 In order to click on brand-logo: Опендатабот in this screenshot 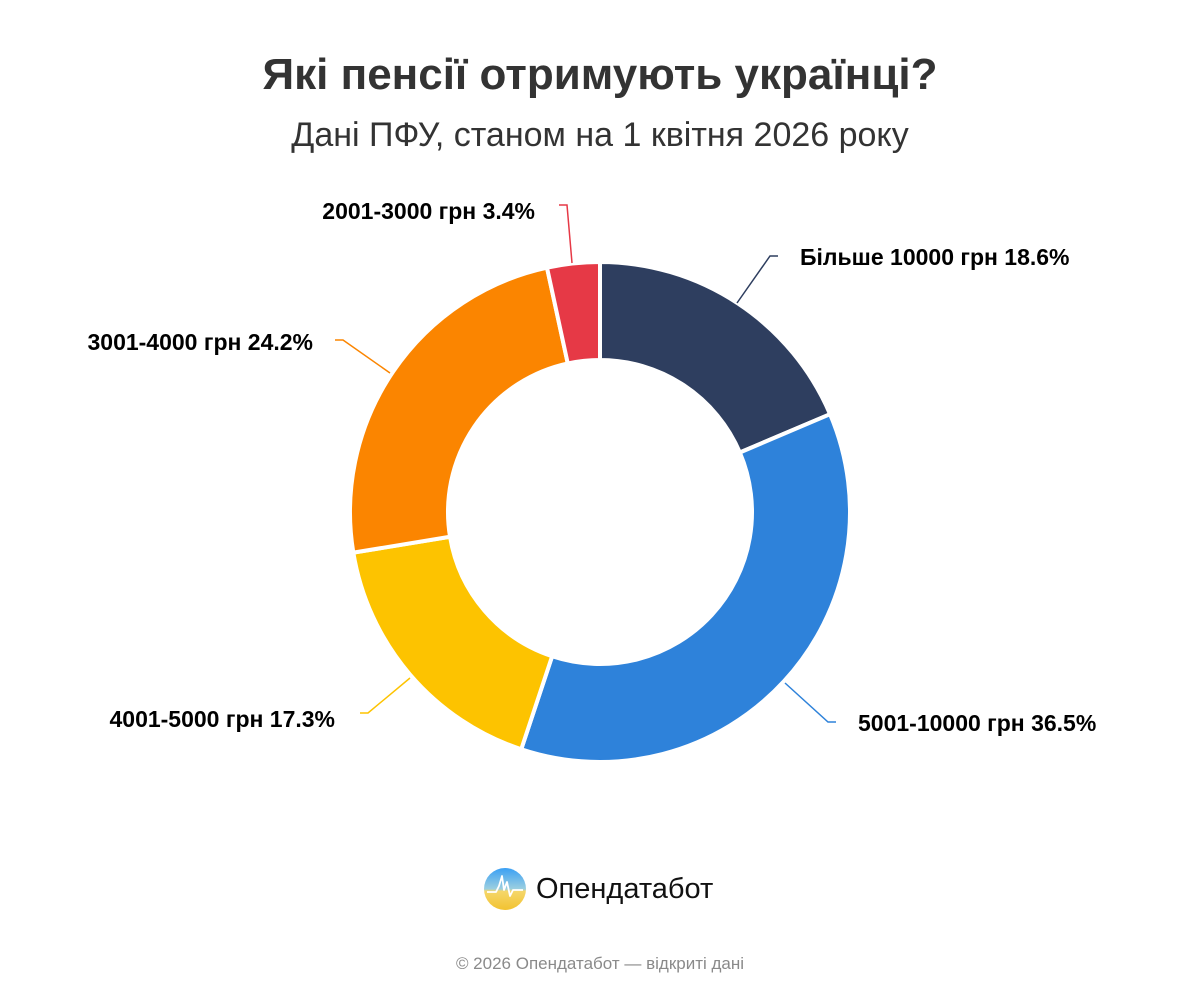, I will do `click(598, 889)`.